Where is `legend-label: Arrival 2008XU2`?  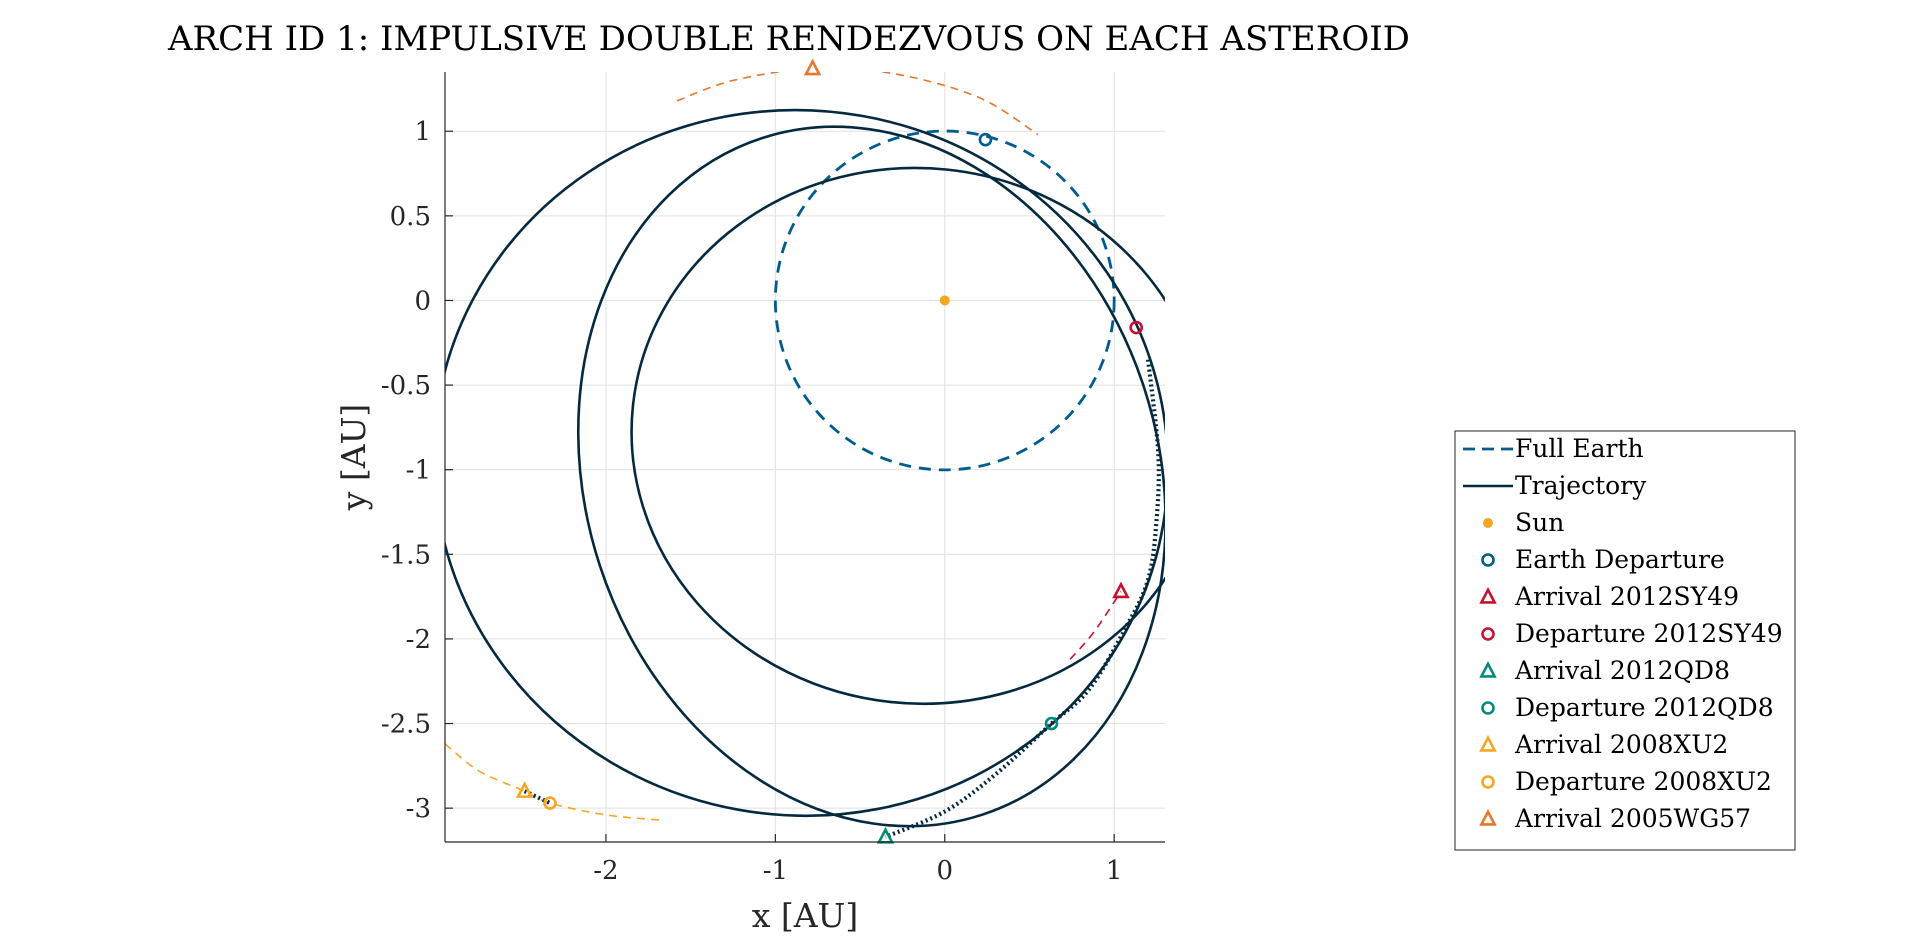
legend-label: Arrival 2008XU2 is located at coordinates (1621, 744).